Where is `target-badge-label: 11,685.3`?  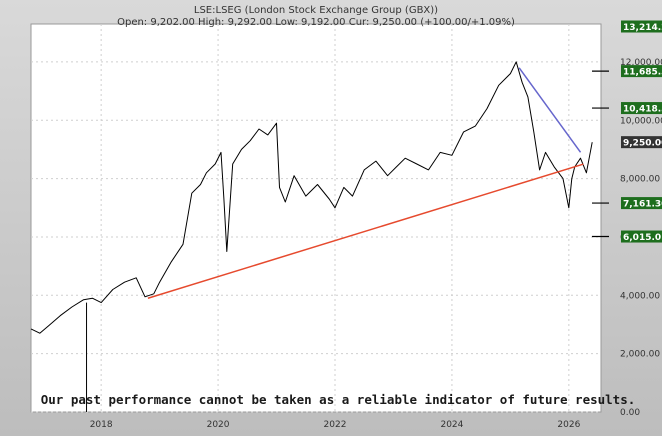
target-badge-label: 11,685.3 is located at coordinates (642, 73).